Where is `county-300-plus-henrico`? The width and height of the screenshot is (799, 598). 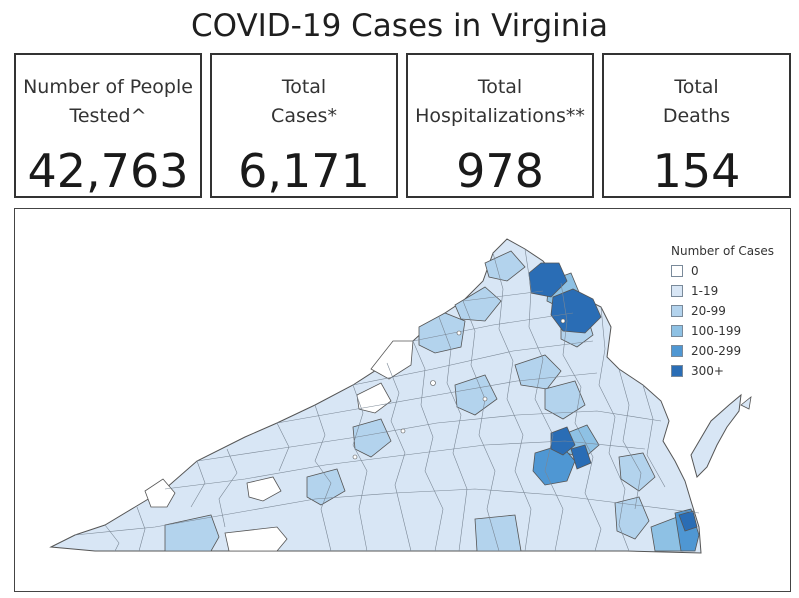 county-300-plus-henrico is located at coordinates (581, 457).